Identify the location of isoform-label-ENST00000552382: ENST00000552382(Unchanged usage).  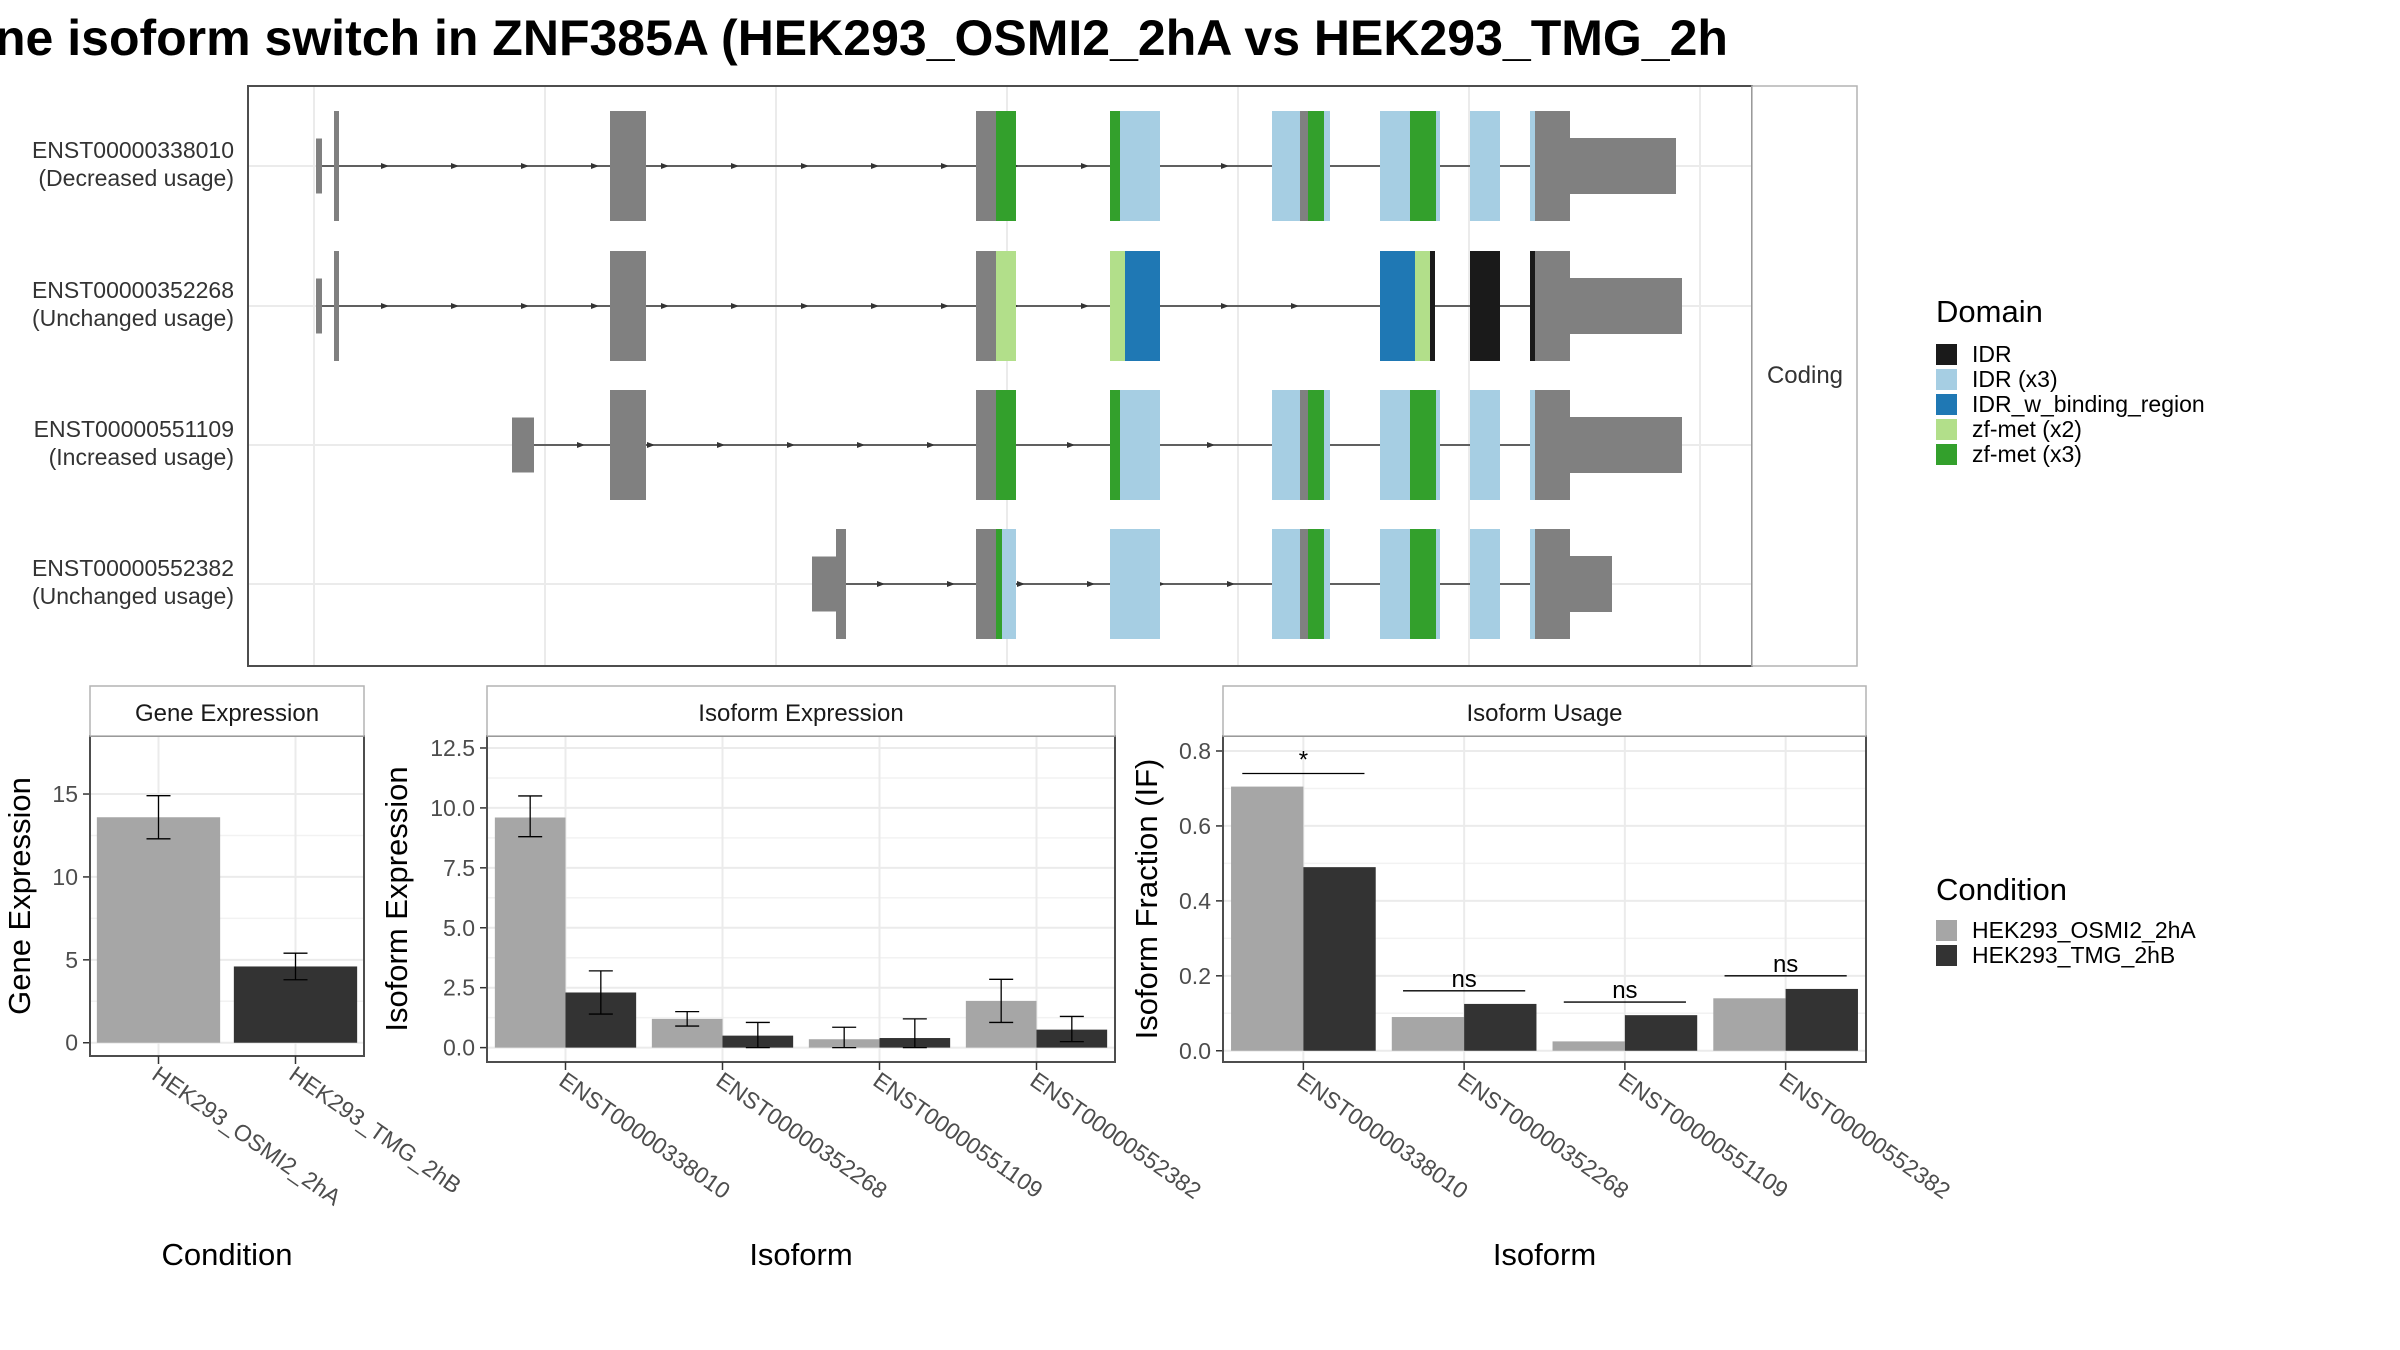
(133, 582).